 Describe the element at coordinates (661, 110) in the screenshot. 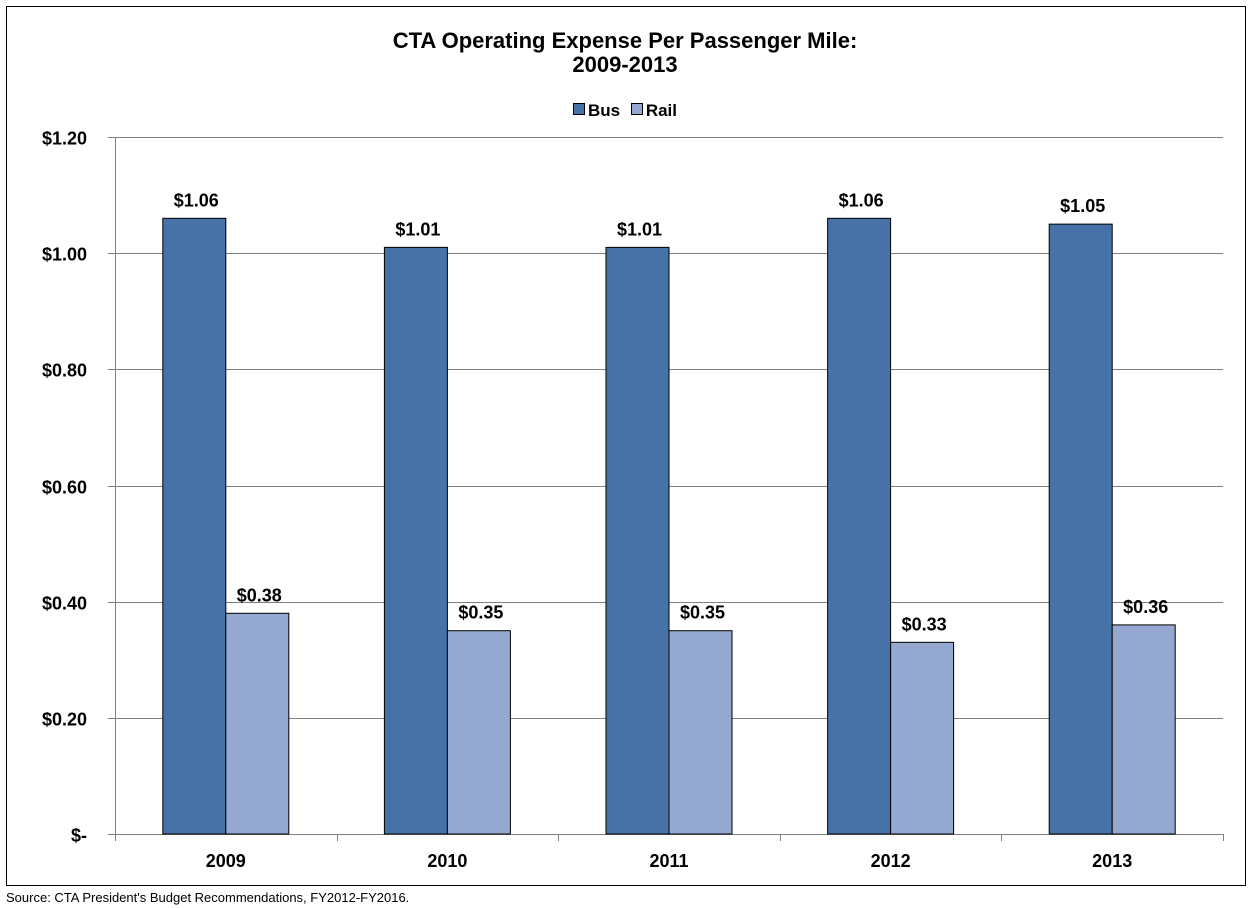

I see `legend-label-rail: Rail` at that location.